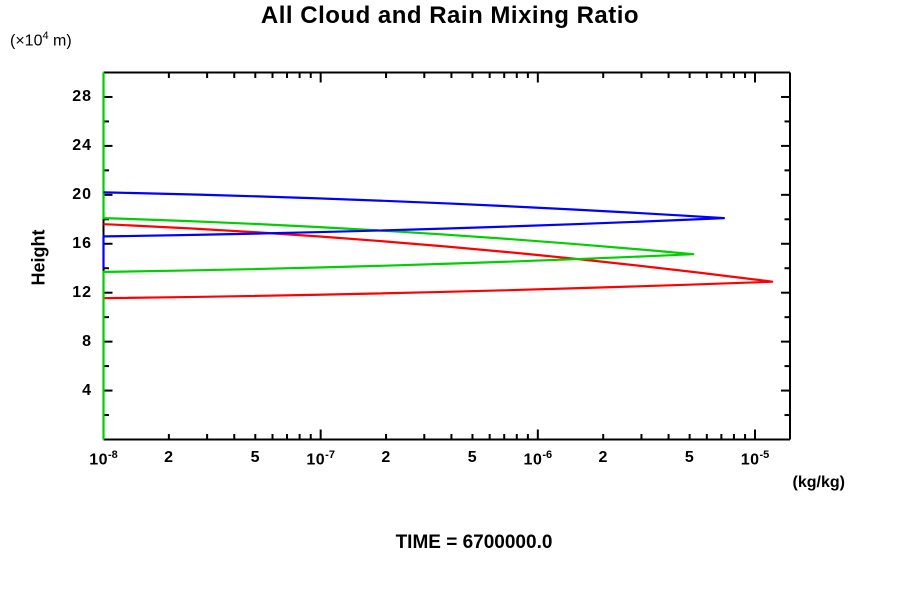 The height and width of the screenshot is (600, 900). What do you see at coordinates (82, 96) in the screenshot?
I see `y-tick-label: 28` at bounding box center [82, 96].